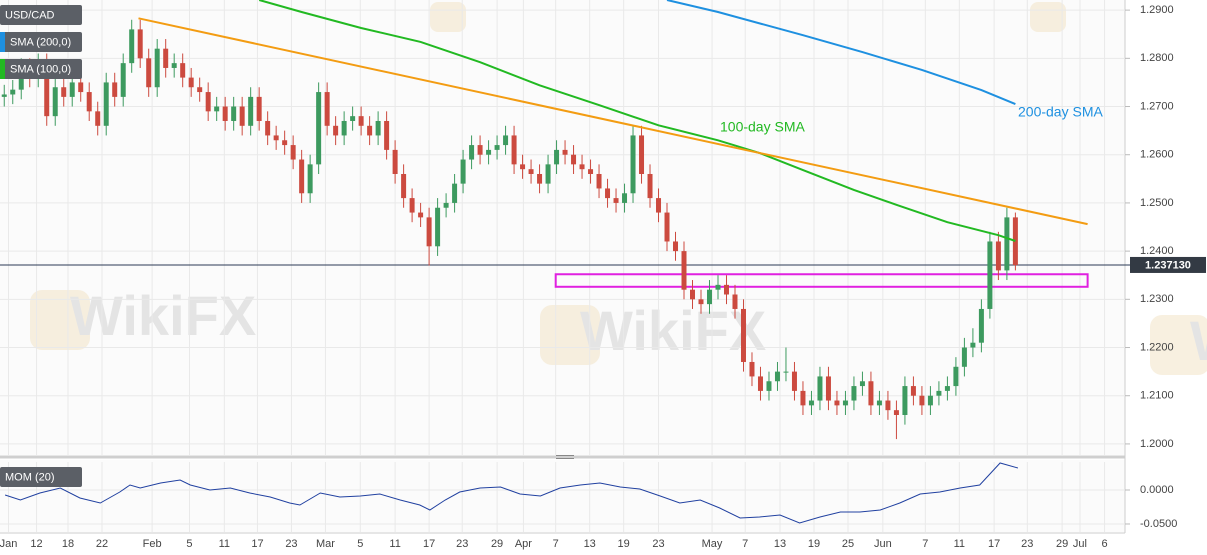 Image resolution: width=1207 pixels, height=555 pixels. Describe the element at coordinates (497, 544) in the screenshot. I see `x-tick-label: 29` at that location.